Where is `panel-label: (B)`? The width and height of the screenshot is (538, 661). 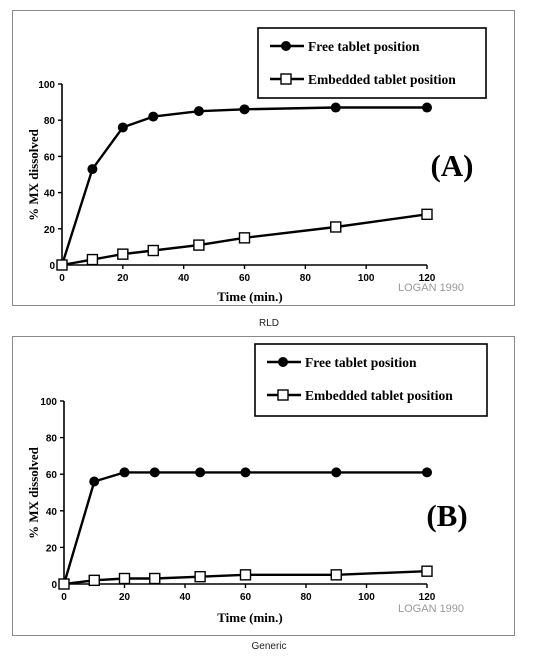
panel-label: (B) is located at coordinates (446, 515).